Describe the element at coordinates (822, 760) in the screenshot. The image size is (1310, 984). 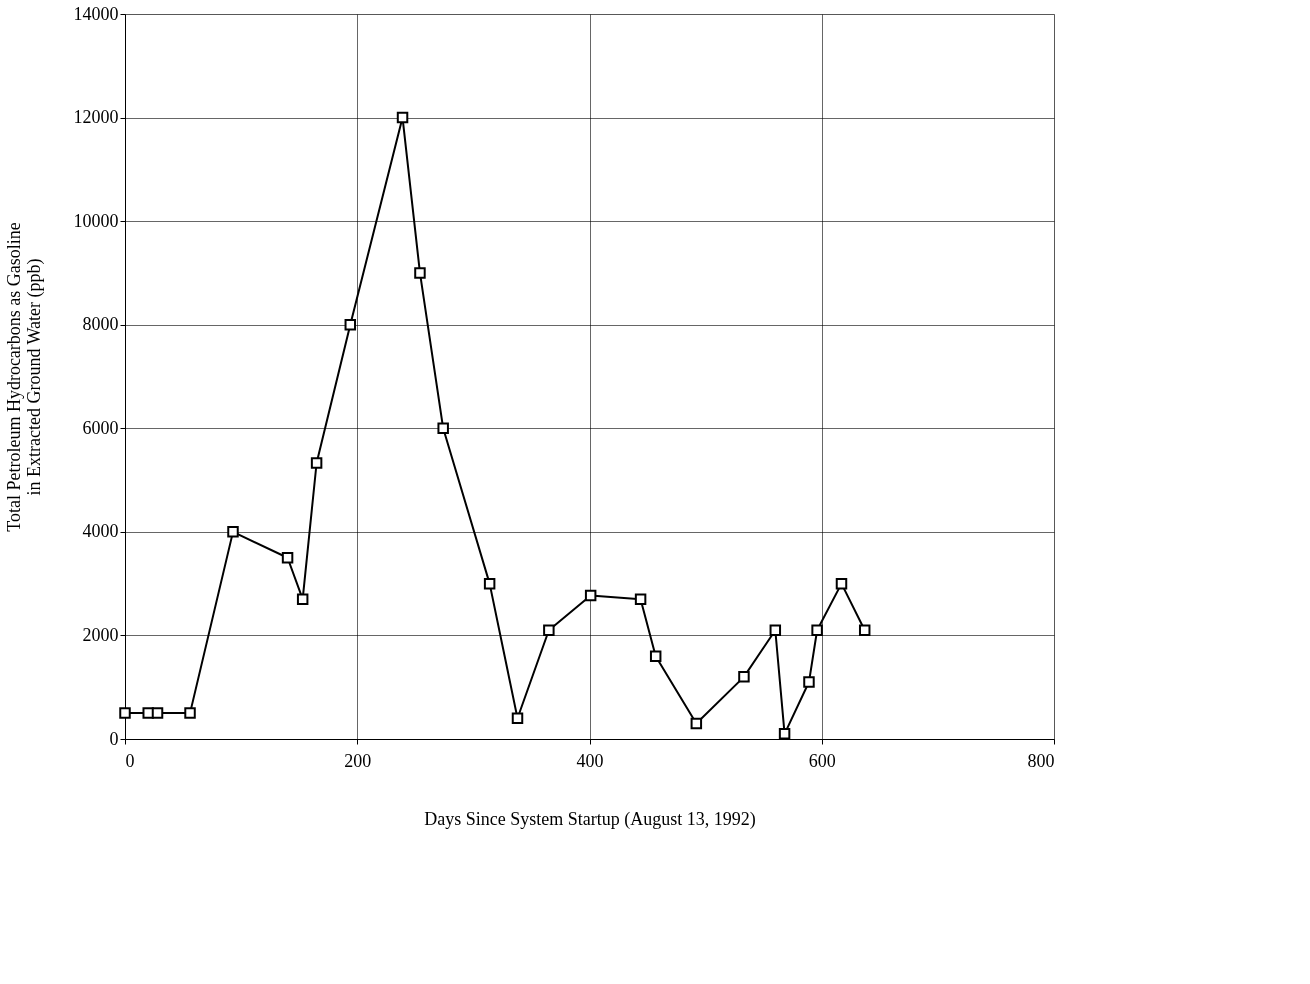
I see `x-tick-label: 600` at that location.